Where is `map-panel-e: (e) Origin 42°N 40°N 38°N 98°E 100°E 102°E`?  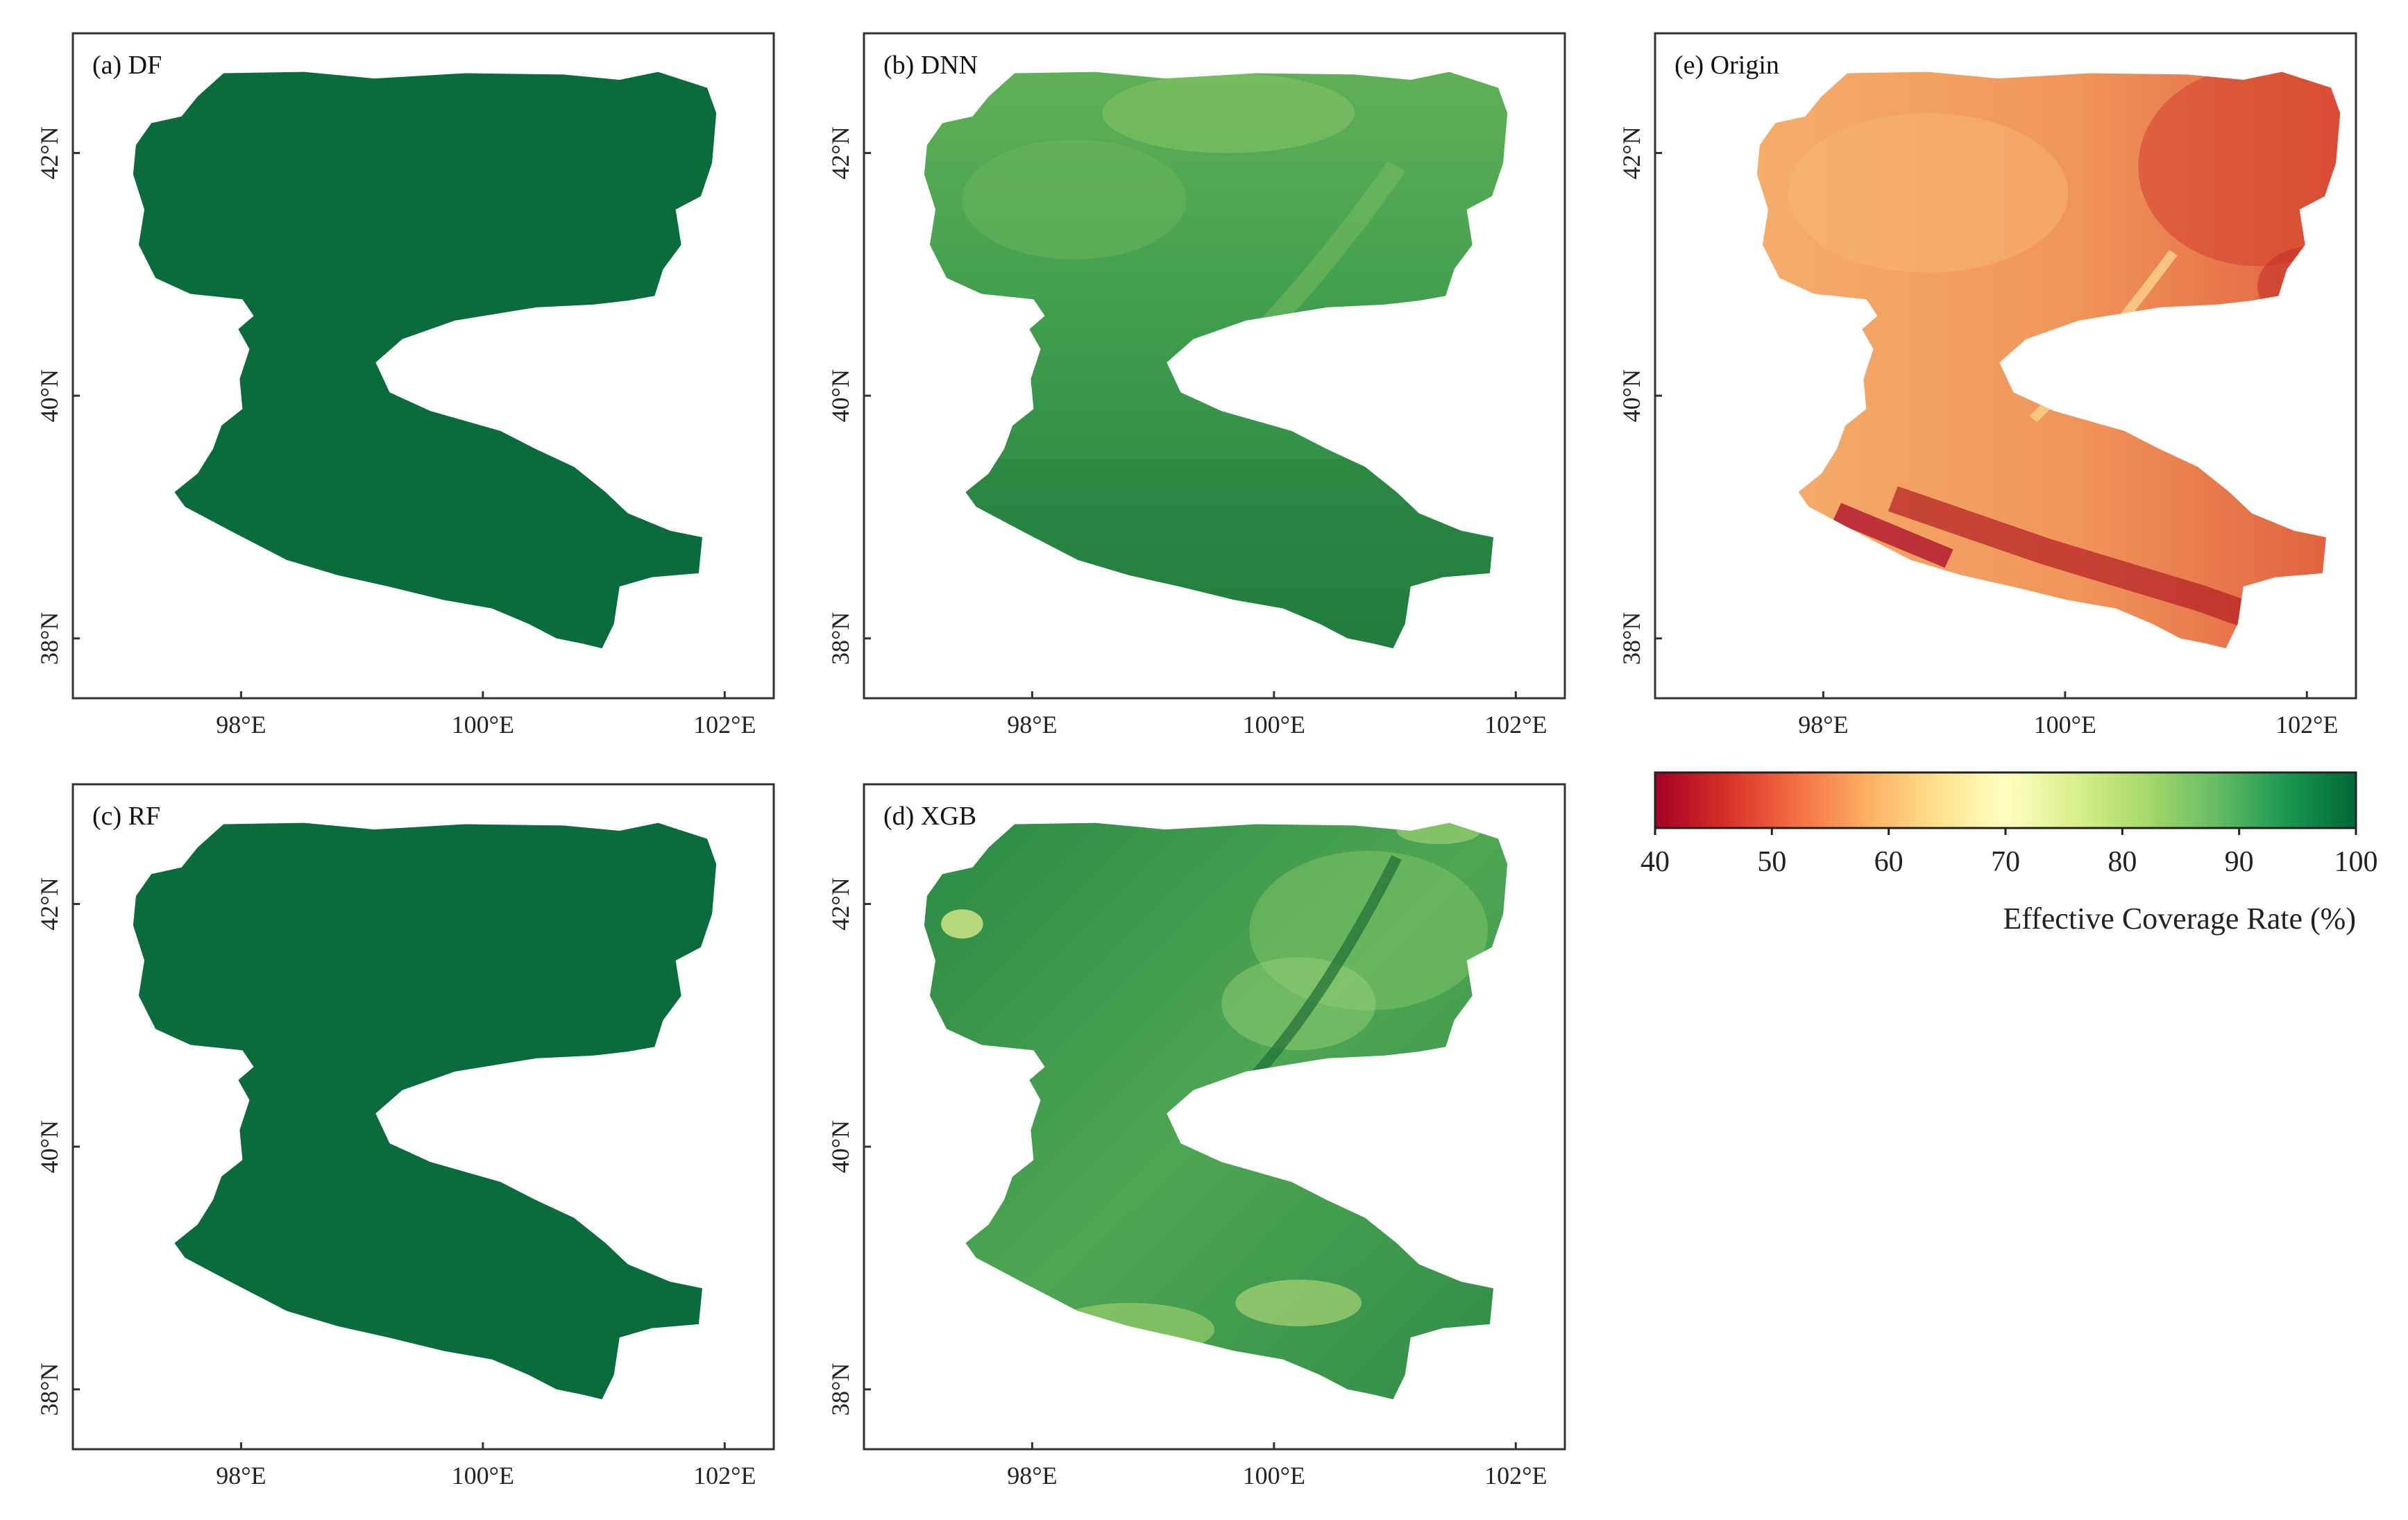
map-panel-e: (e) Origin 42°N 40°N 38°N 98°E 100°E 102°E is located at coordinates (1987, 385).